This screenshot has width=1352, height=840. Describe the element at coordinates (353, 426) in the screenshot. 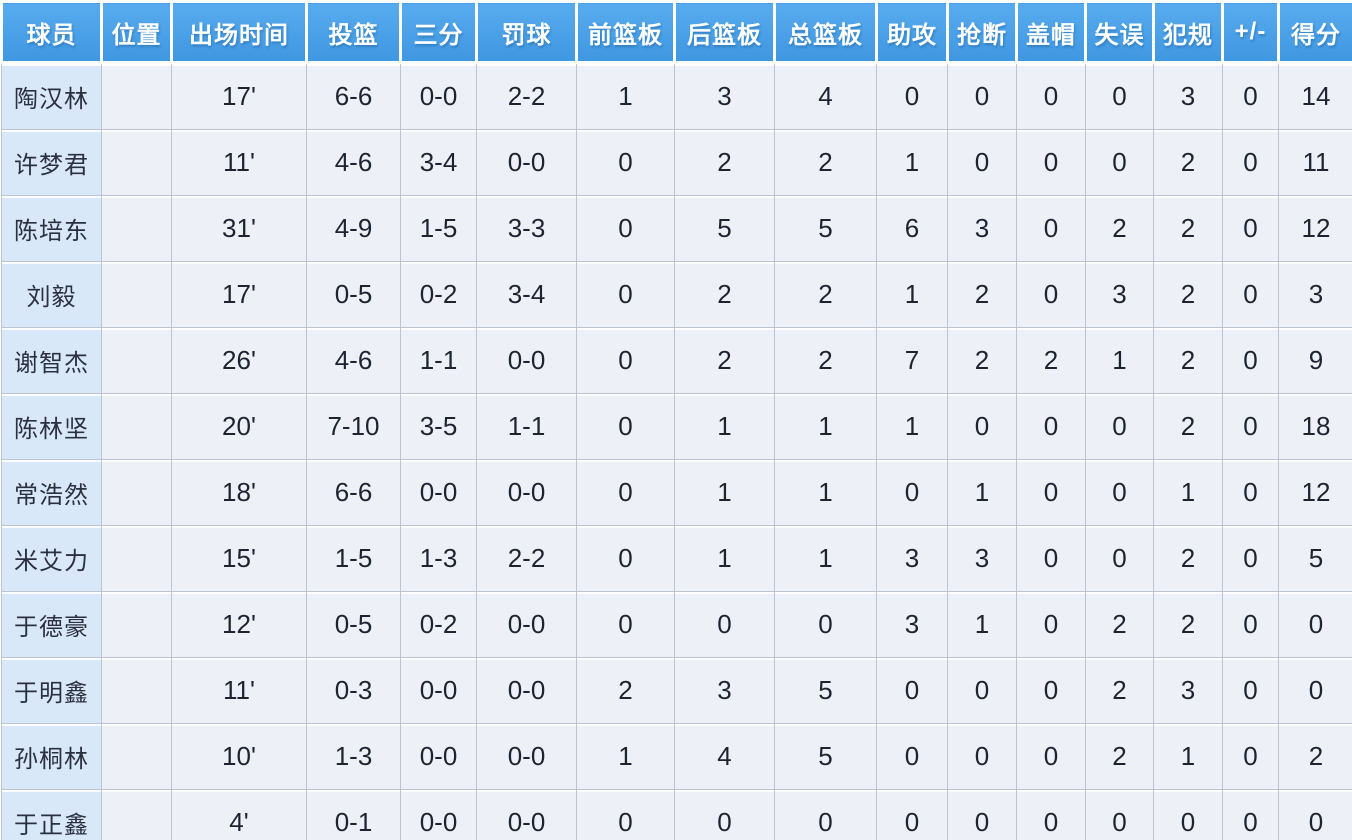

I see `stat-cell: 7-10` at that location.